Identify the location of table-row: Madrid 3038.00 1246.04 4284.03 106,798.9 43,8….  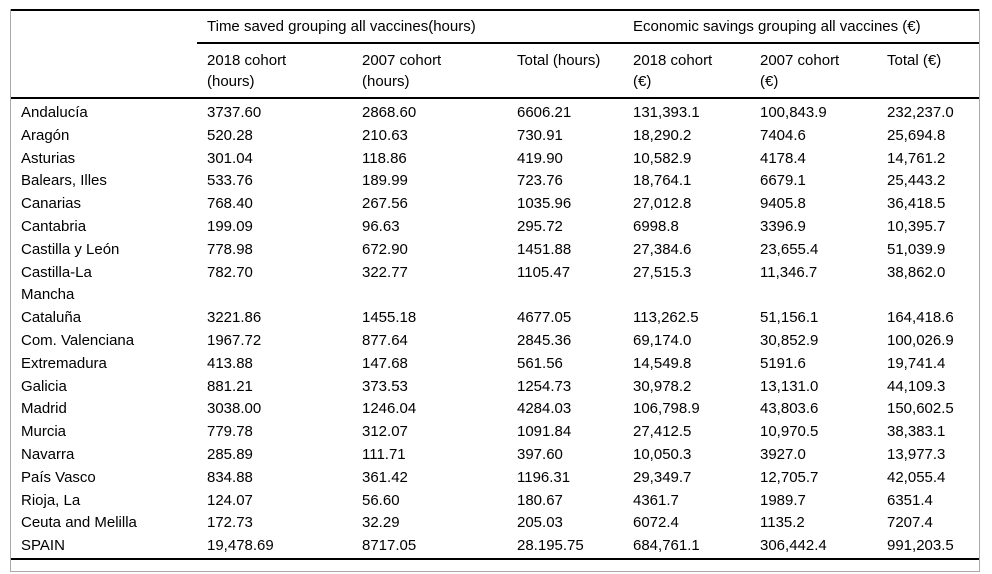
(495, 409).